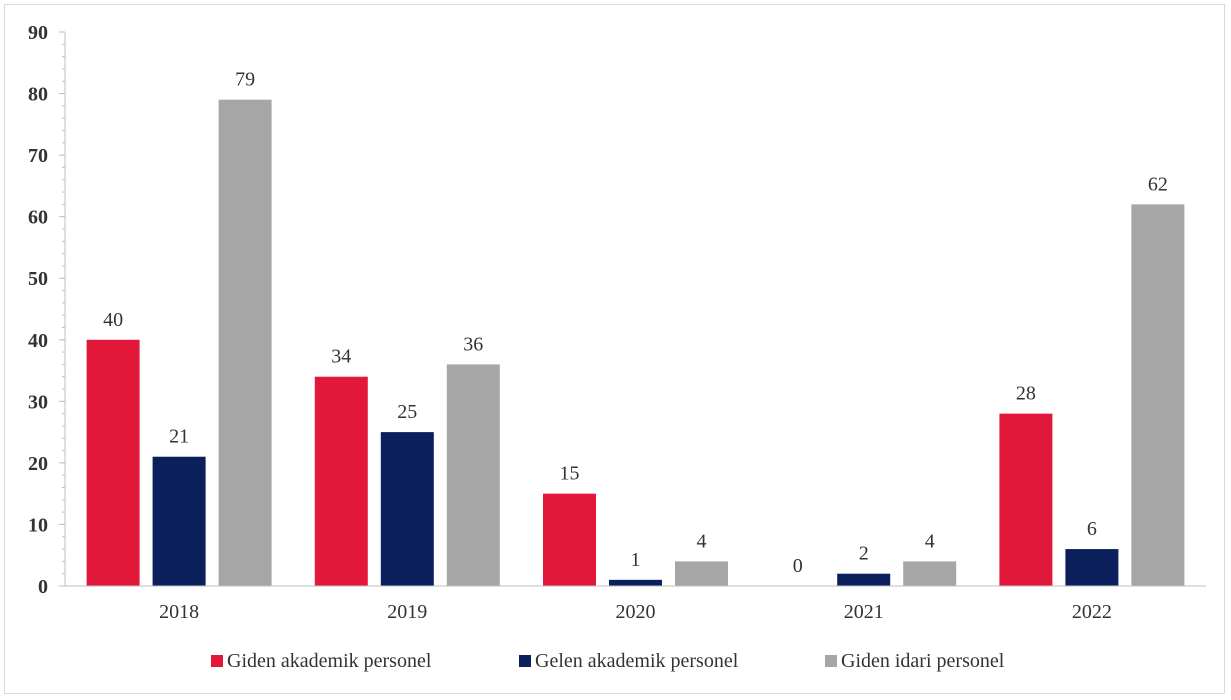 This screenshot has height=700, width=1231. I want to click on bar-value-label: 28, so click(1026, 394).